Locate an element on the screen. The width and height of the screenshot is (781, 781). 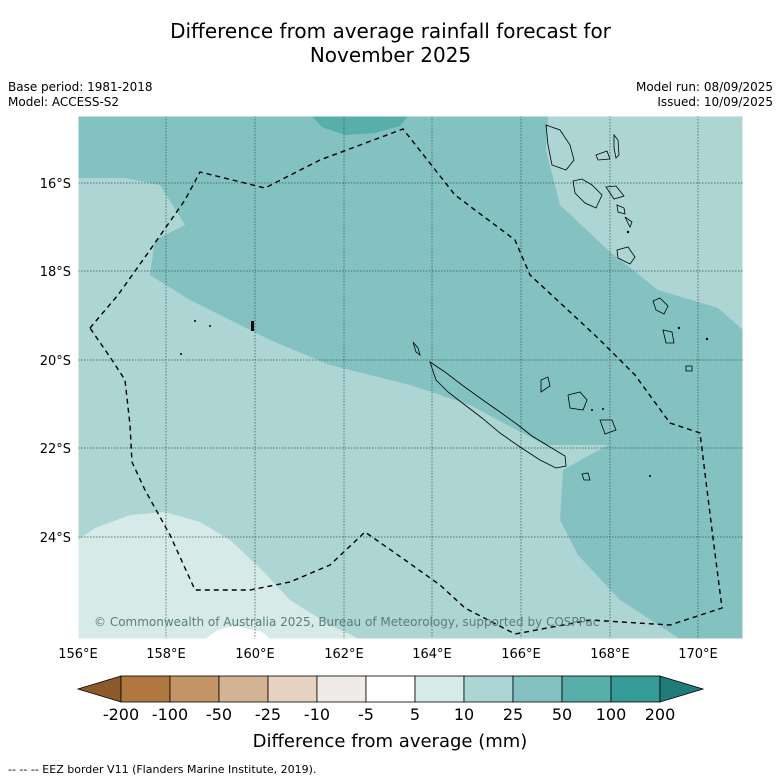
colorbar-tick: 100 is located at coordinates (611, 714).